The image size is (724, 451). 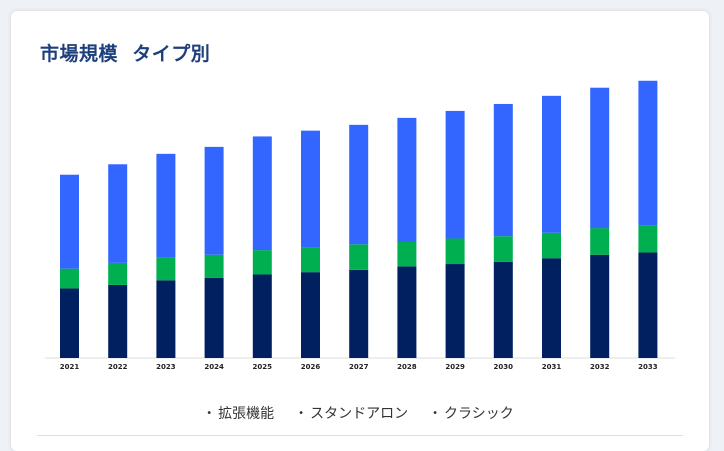 I want to click on divider, so click(x=360, y=435).